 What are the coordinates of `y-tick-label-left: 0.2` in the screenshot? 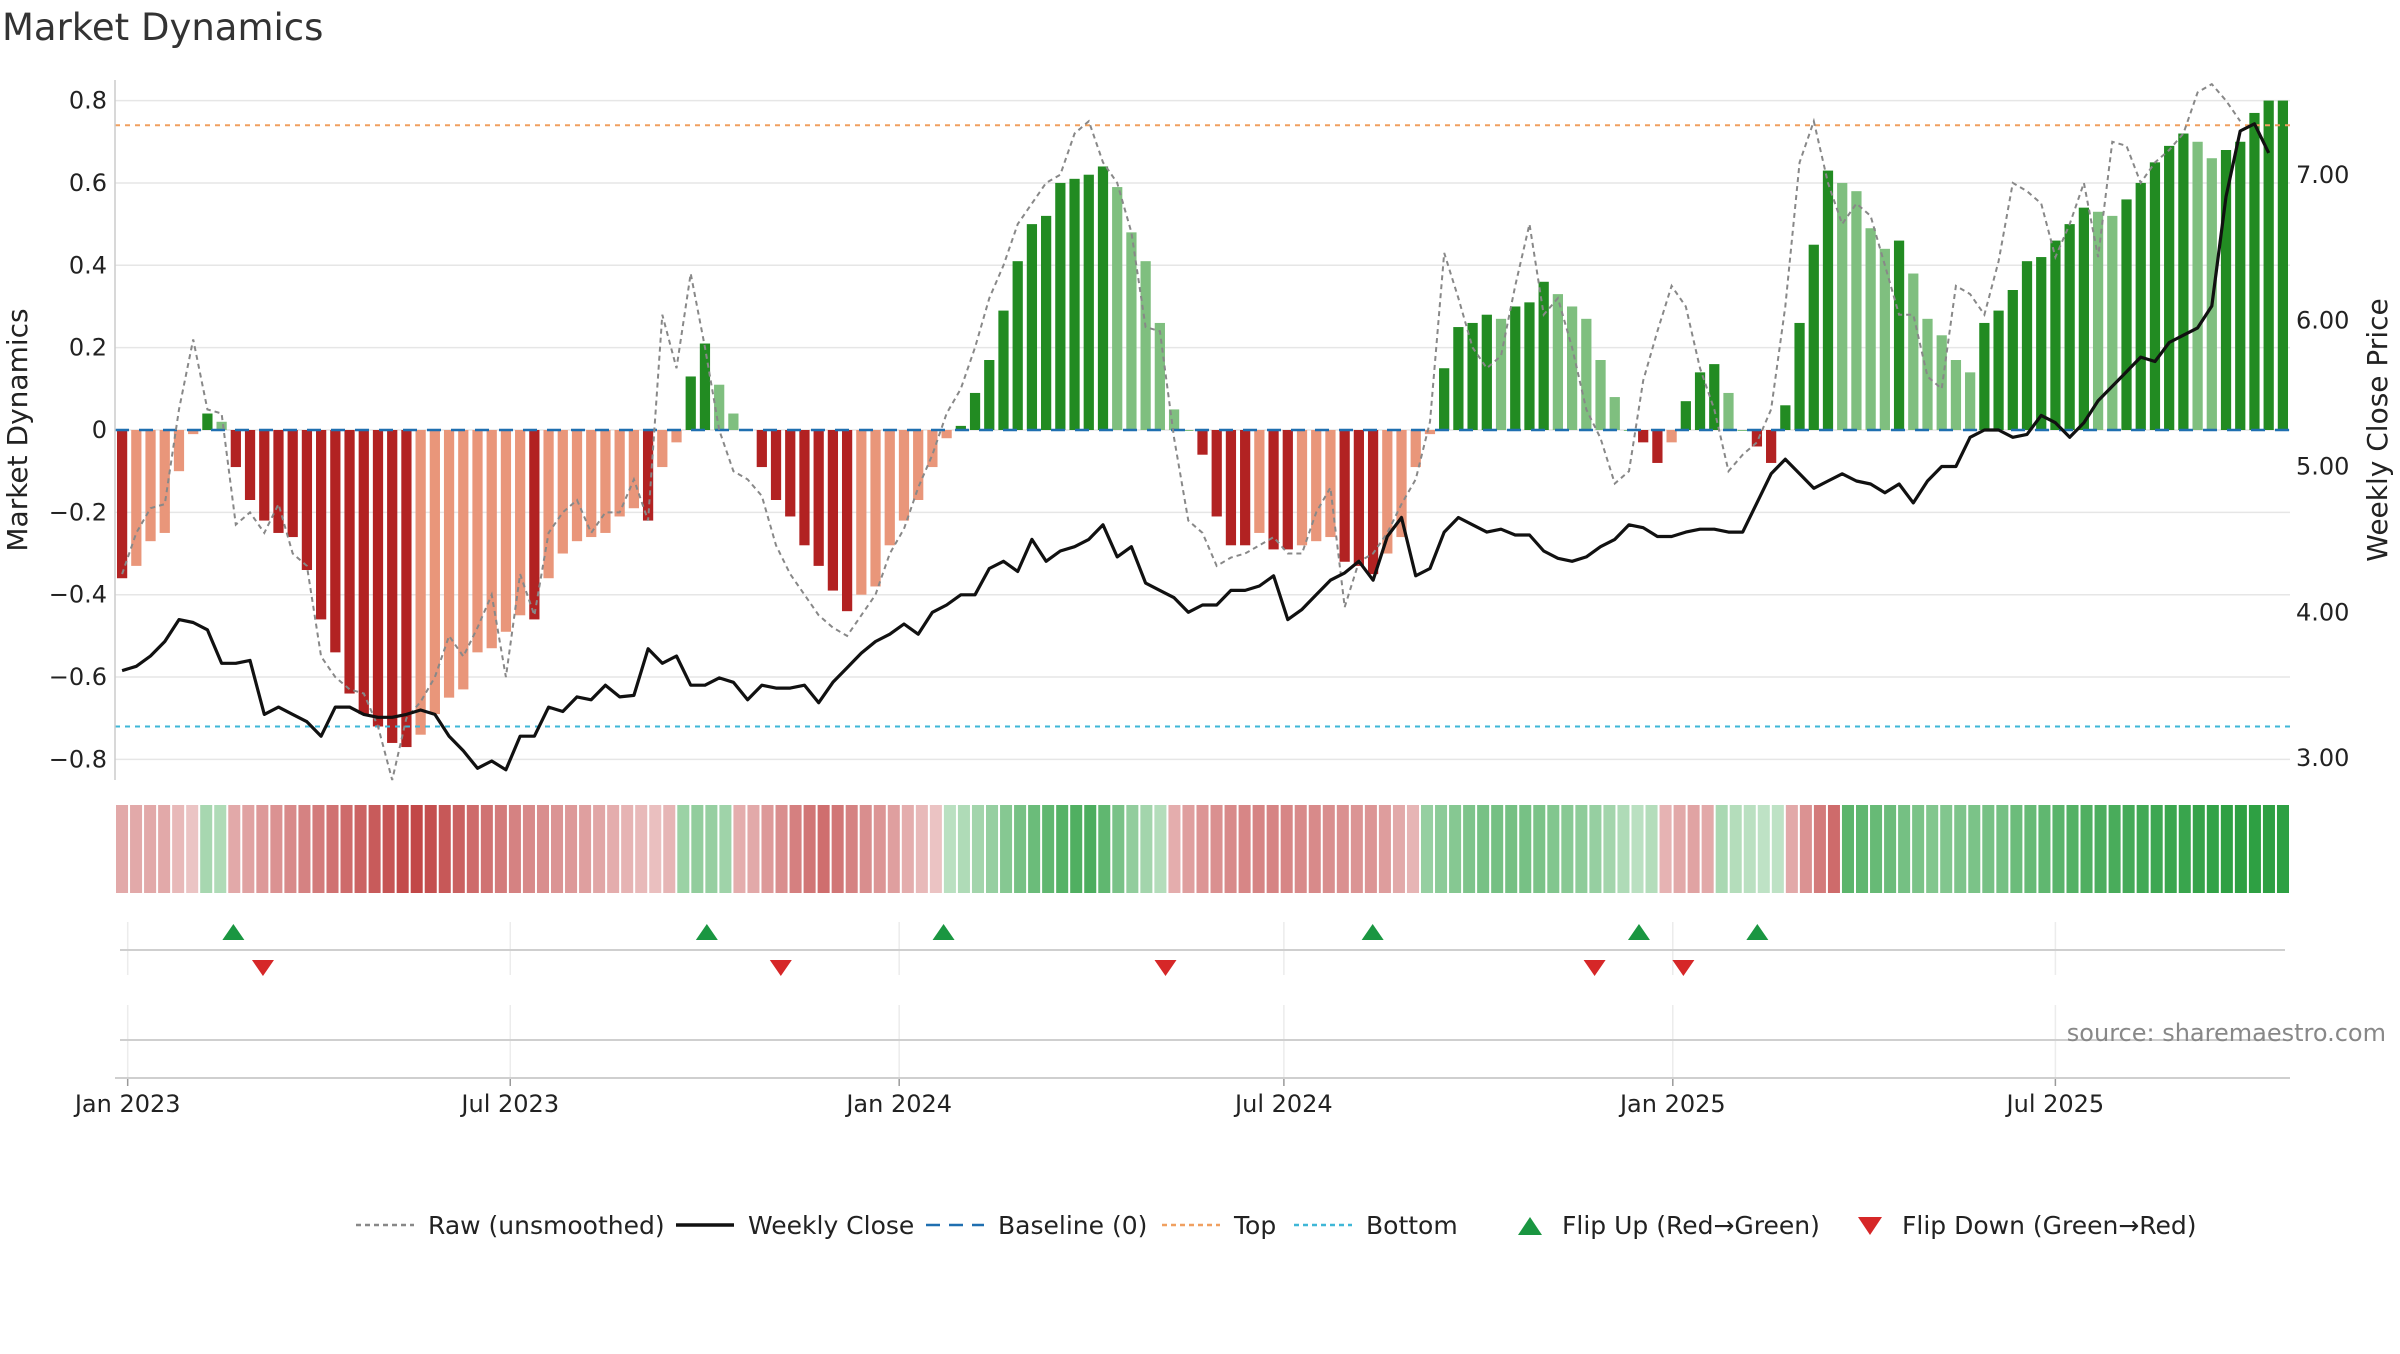 It's located at (88, 348).